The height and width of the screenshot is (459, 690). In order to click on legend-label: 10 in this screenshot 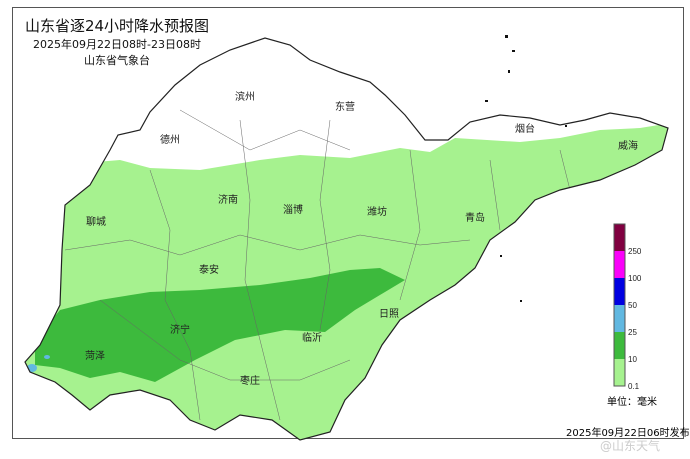, I will do `click(632, 359)`.